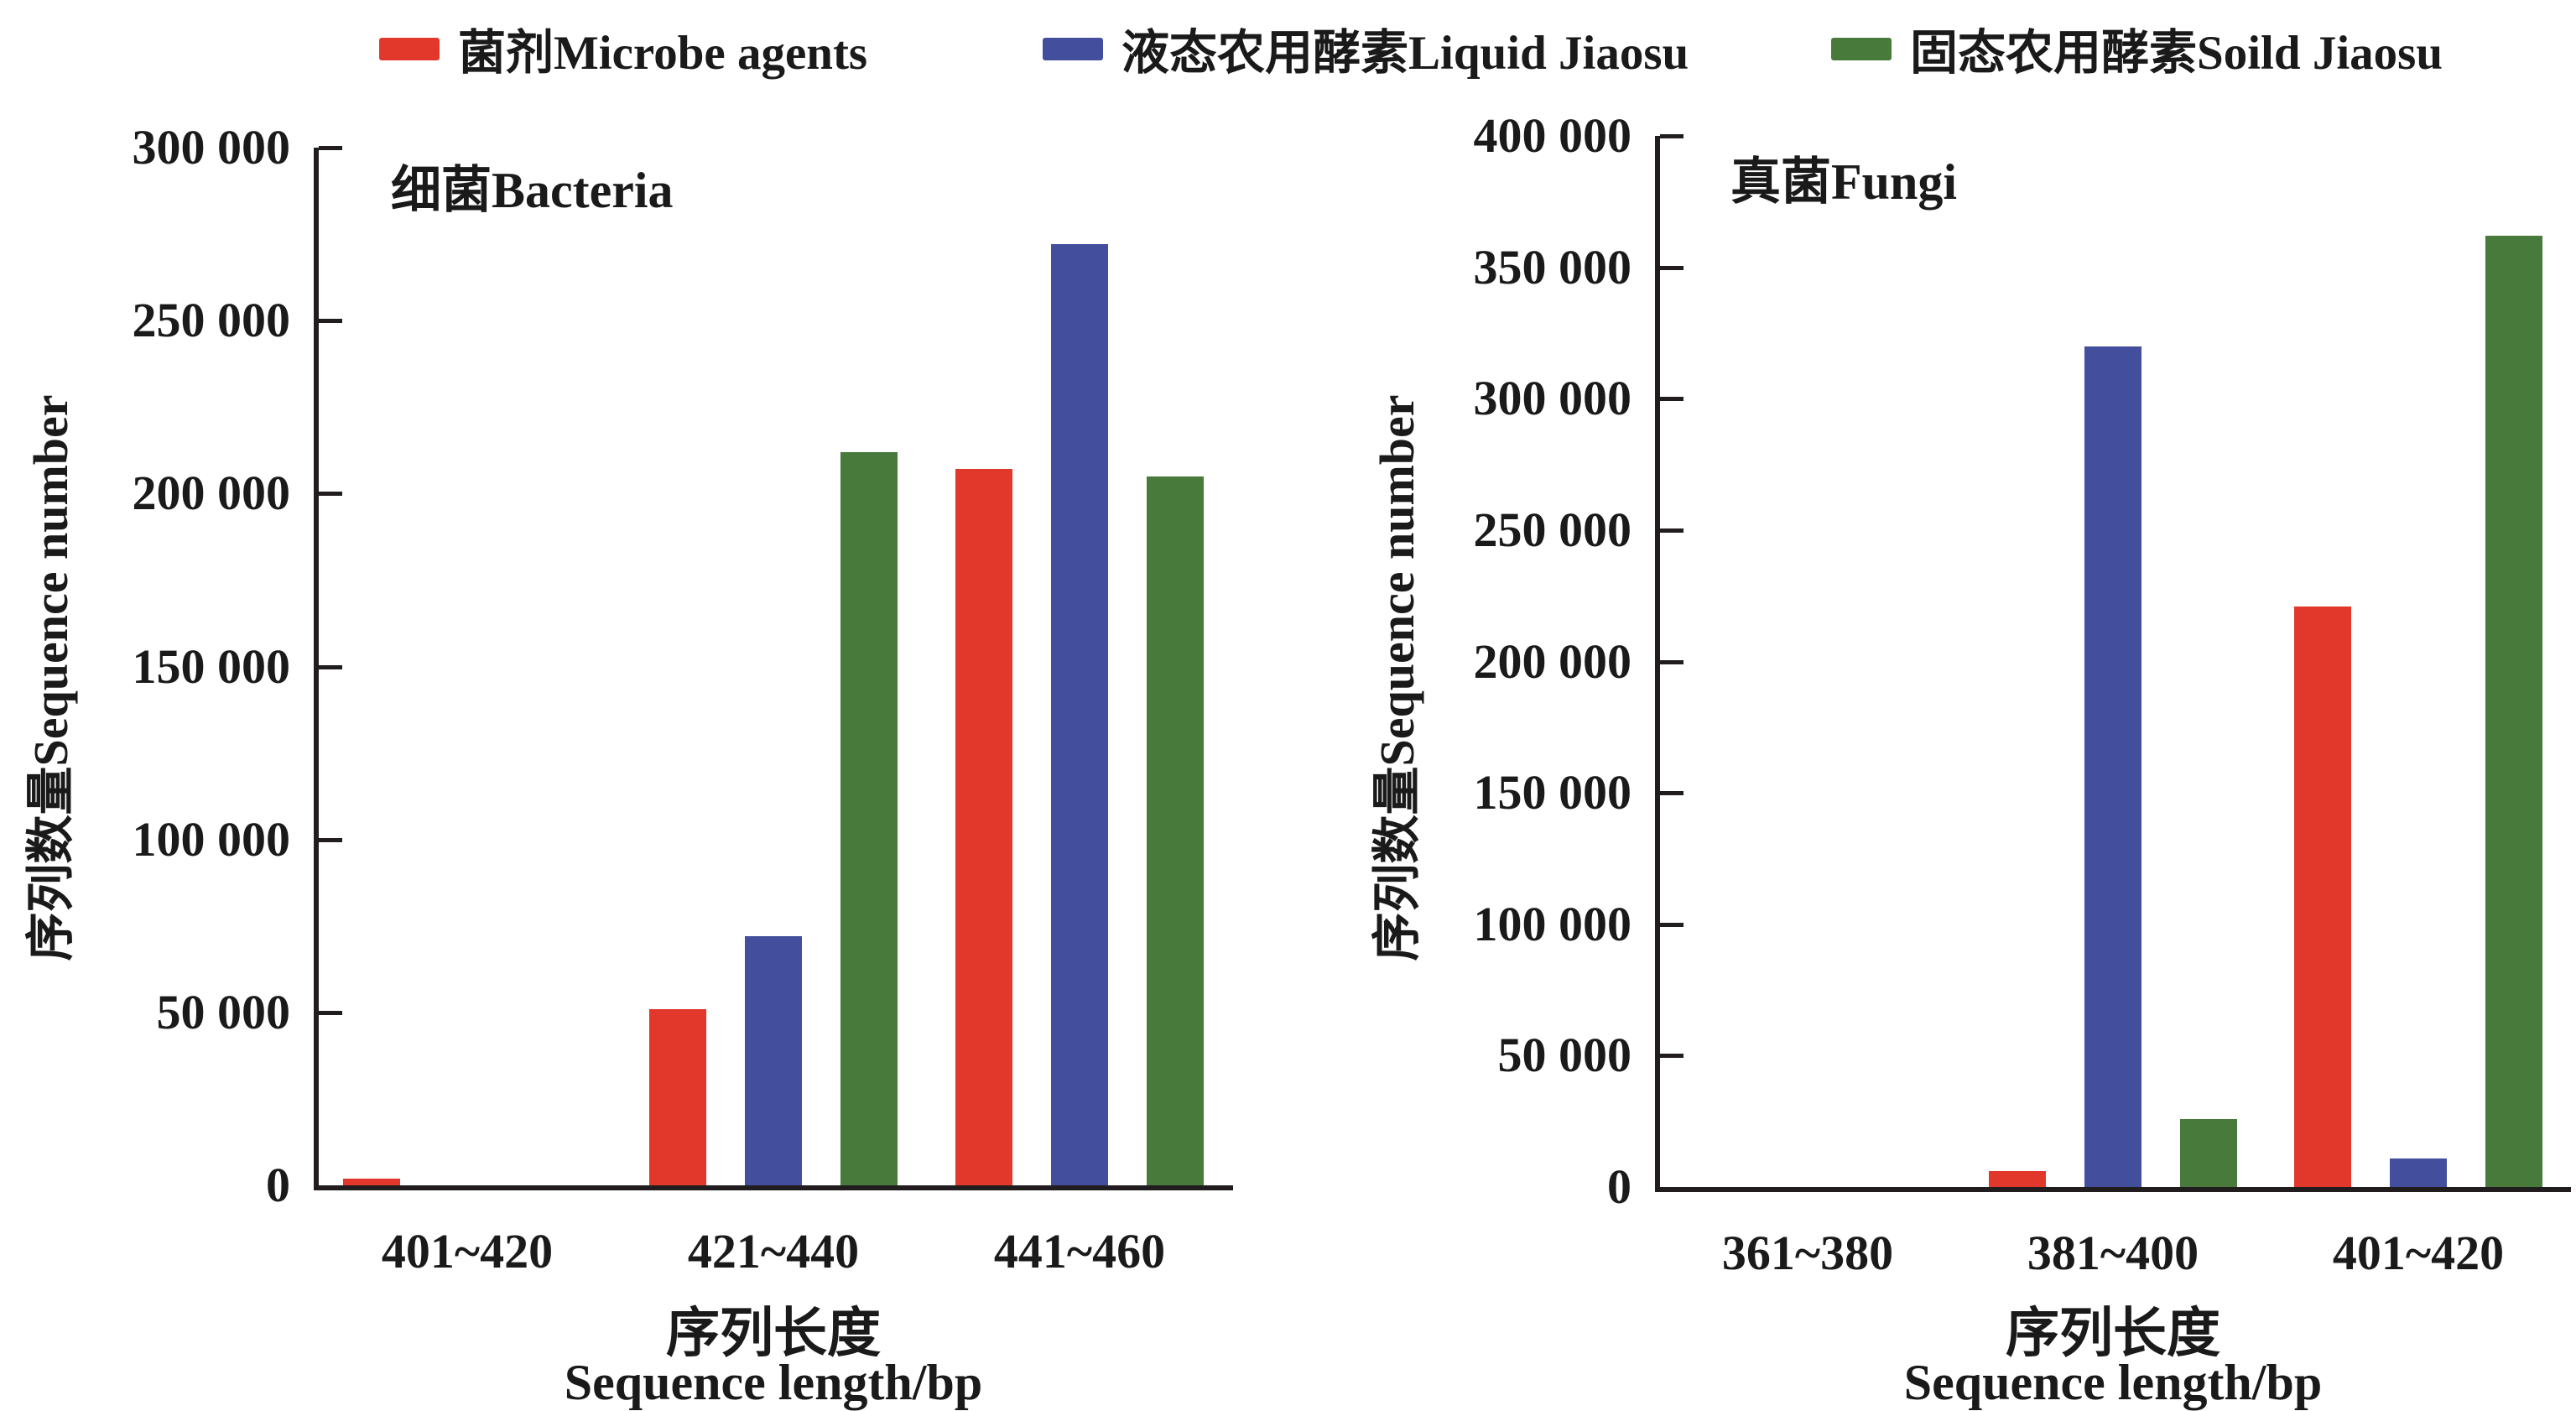  What do you see at coordinates (2113, 1253) in the screenshot?
I see `x-tick-label: 381~400` at bounding box center [2113, 1253].